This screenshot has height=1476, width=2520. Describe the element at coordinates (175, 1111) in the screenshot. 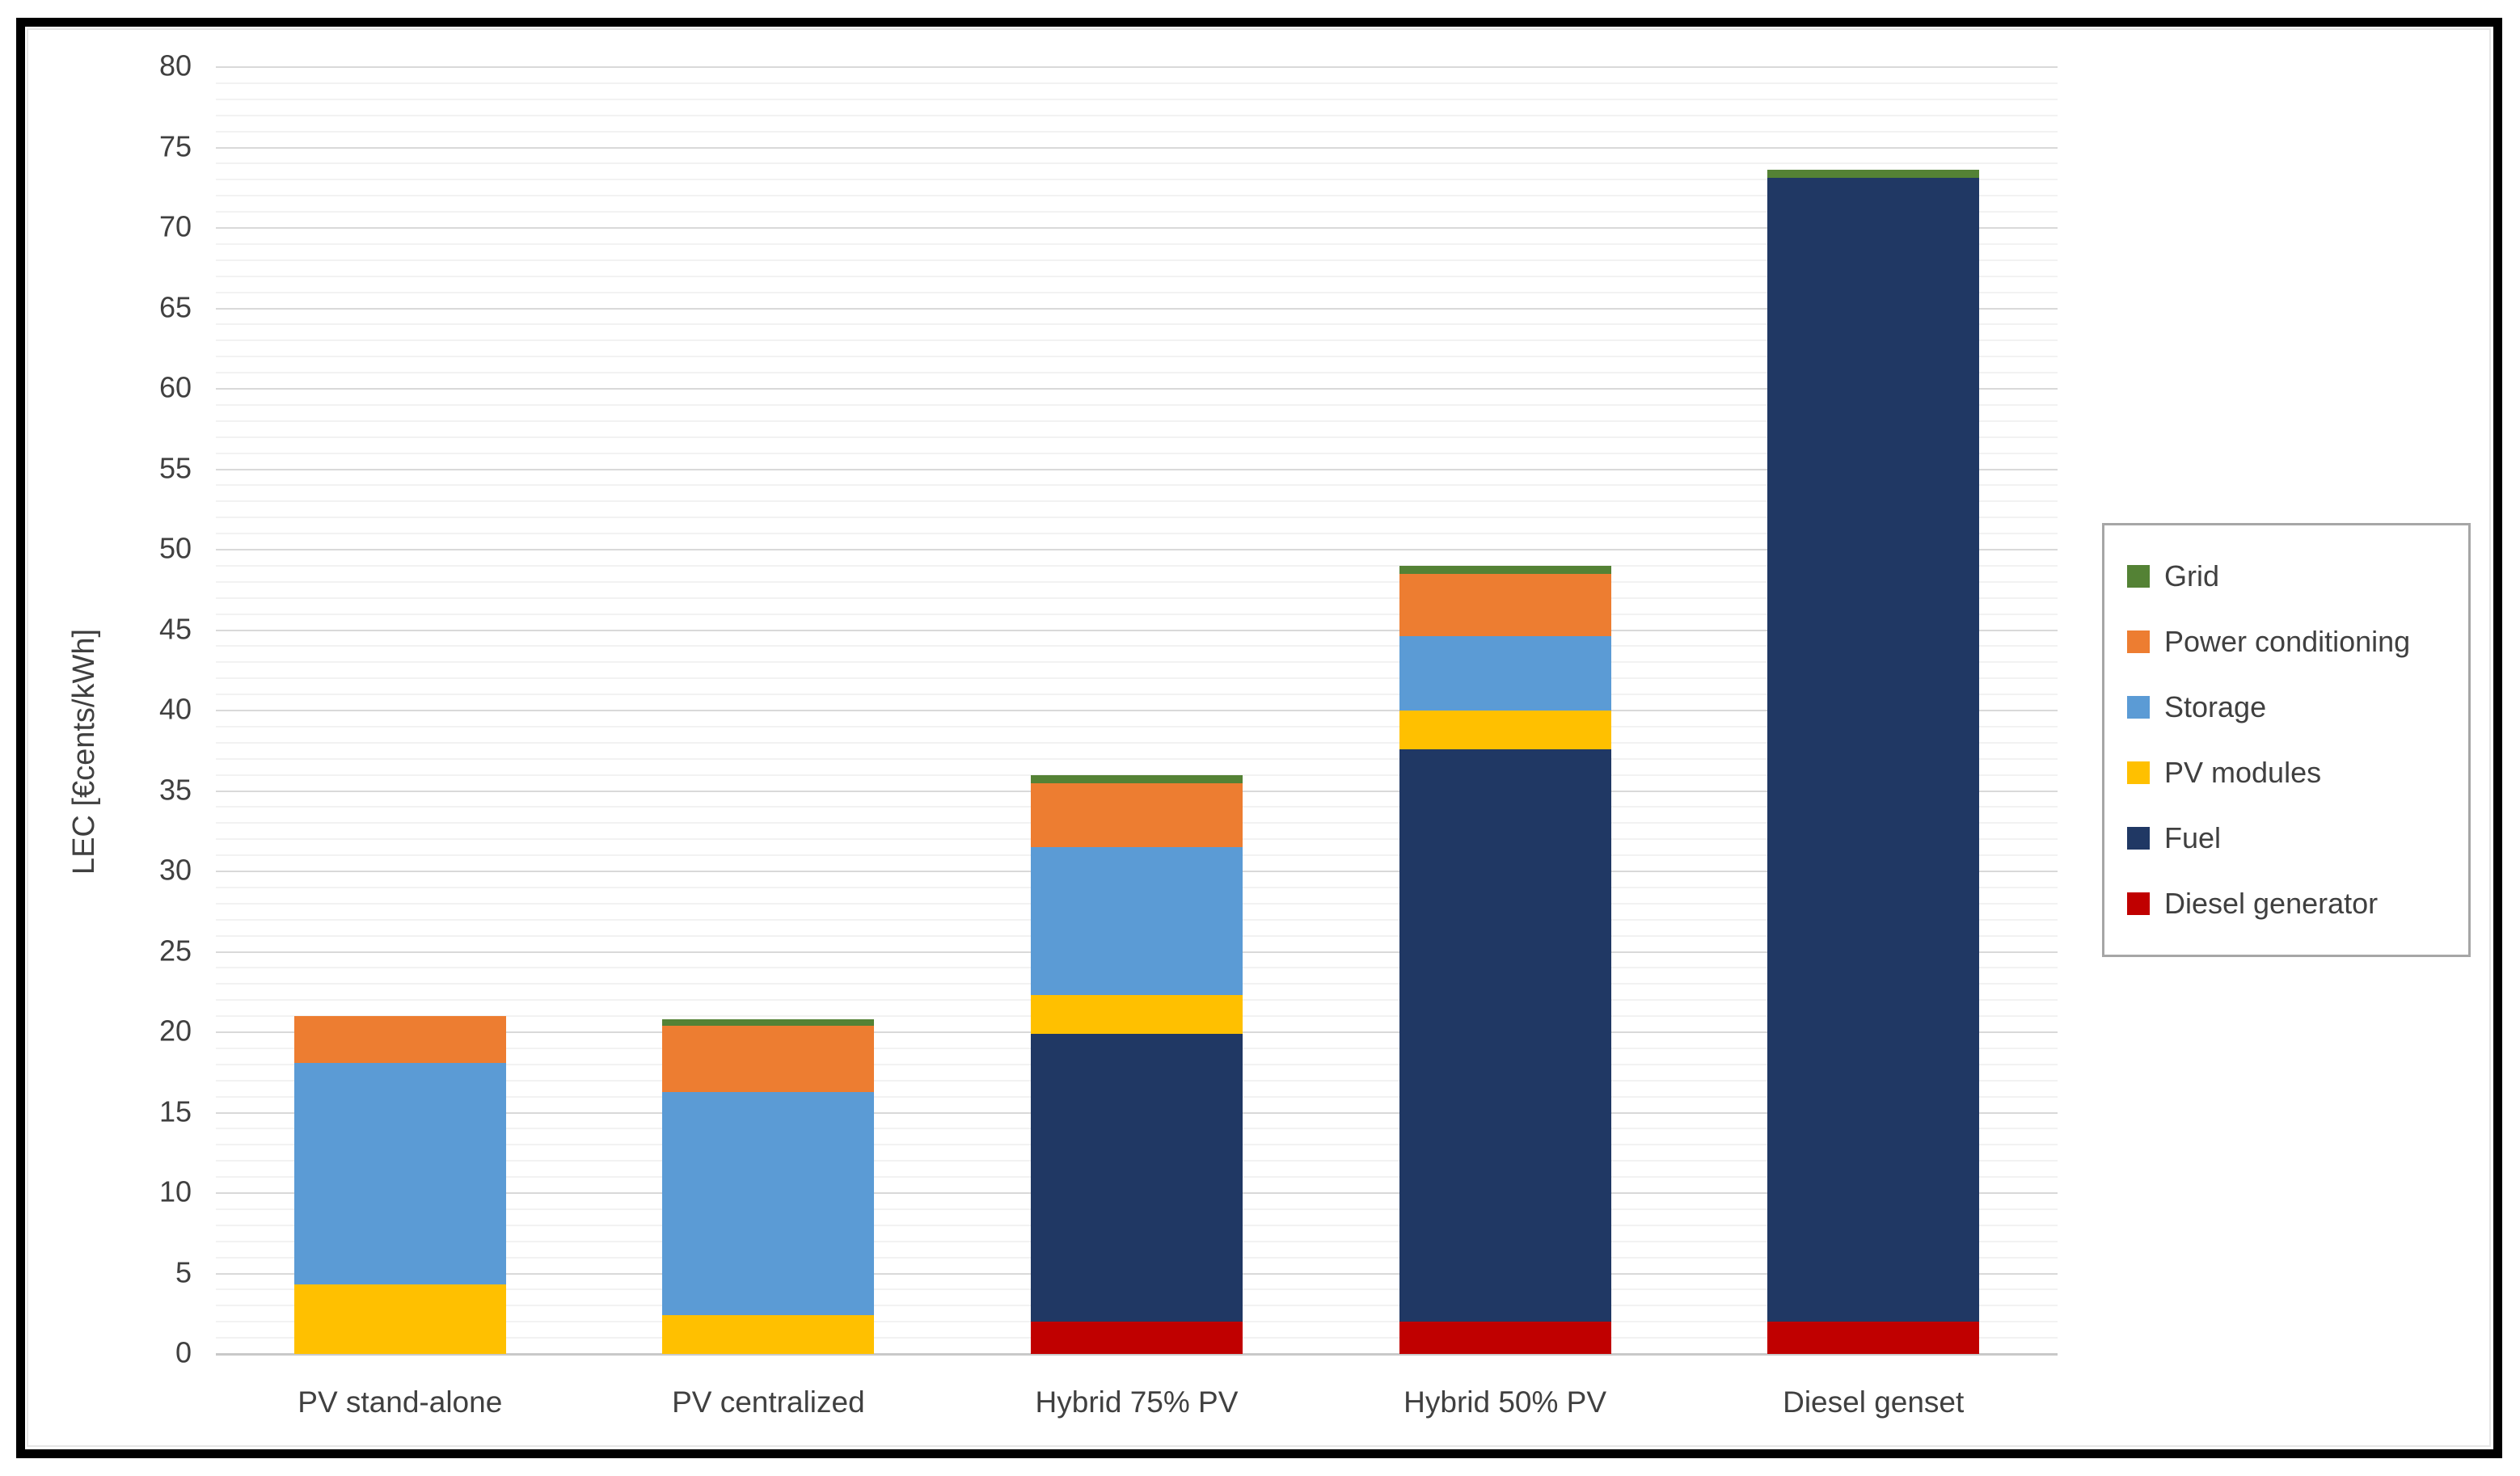

I see `y-tick-label: 15` at that location.